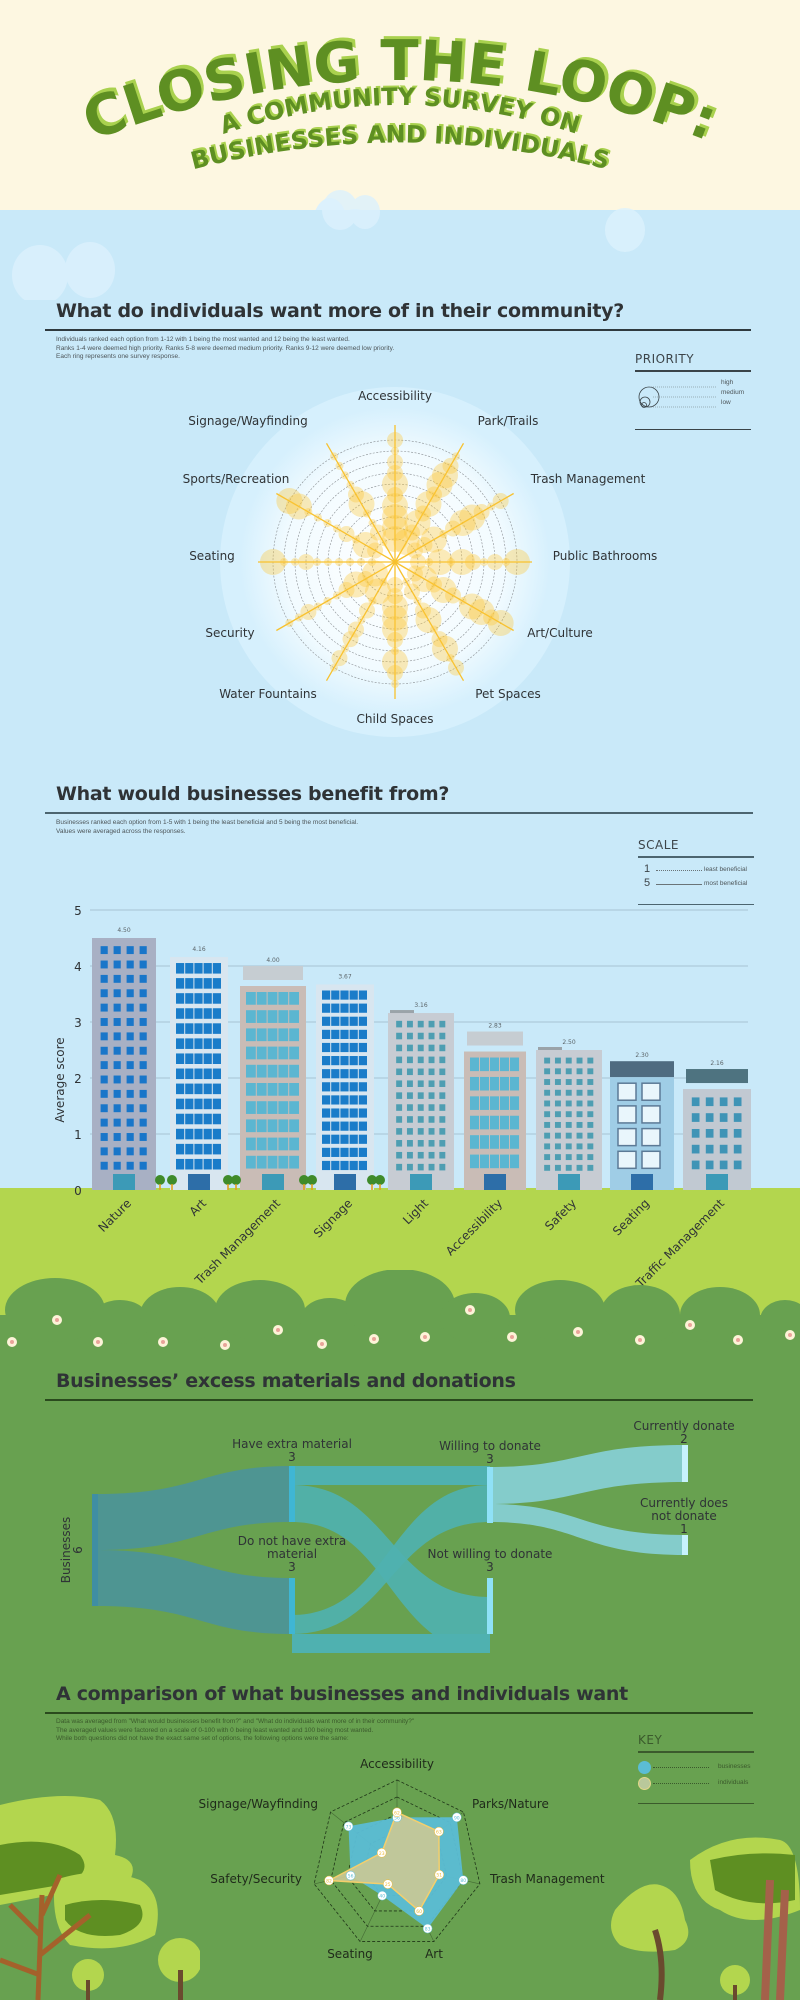  Describe the element at coordinates (683, 1516) in the screenshot. I see `svg-text: not donate` at that location.